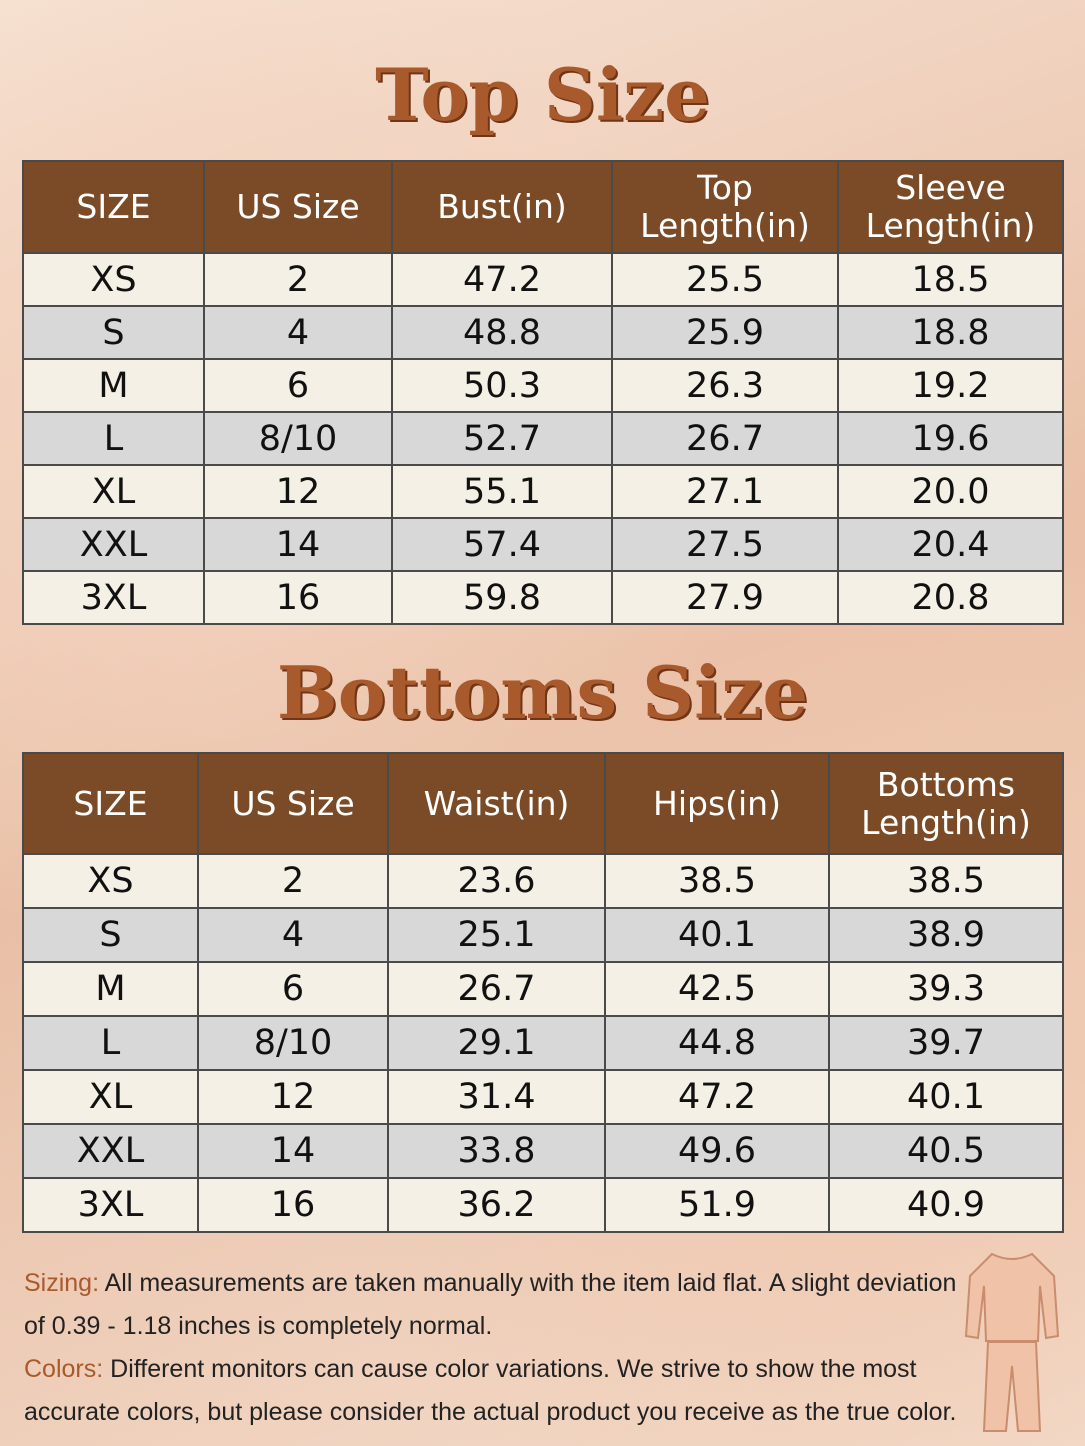 The width and height of the screenshot is (1085, 1446). Describe the element at coordinates (496, 1151) in the screenshot. I see `cell: 33.8` at that location.